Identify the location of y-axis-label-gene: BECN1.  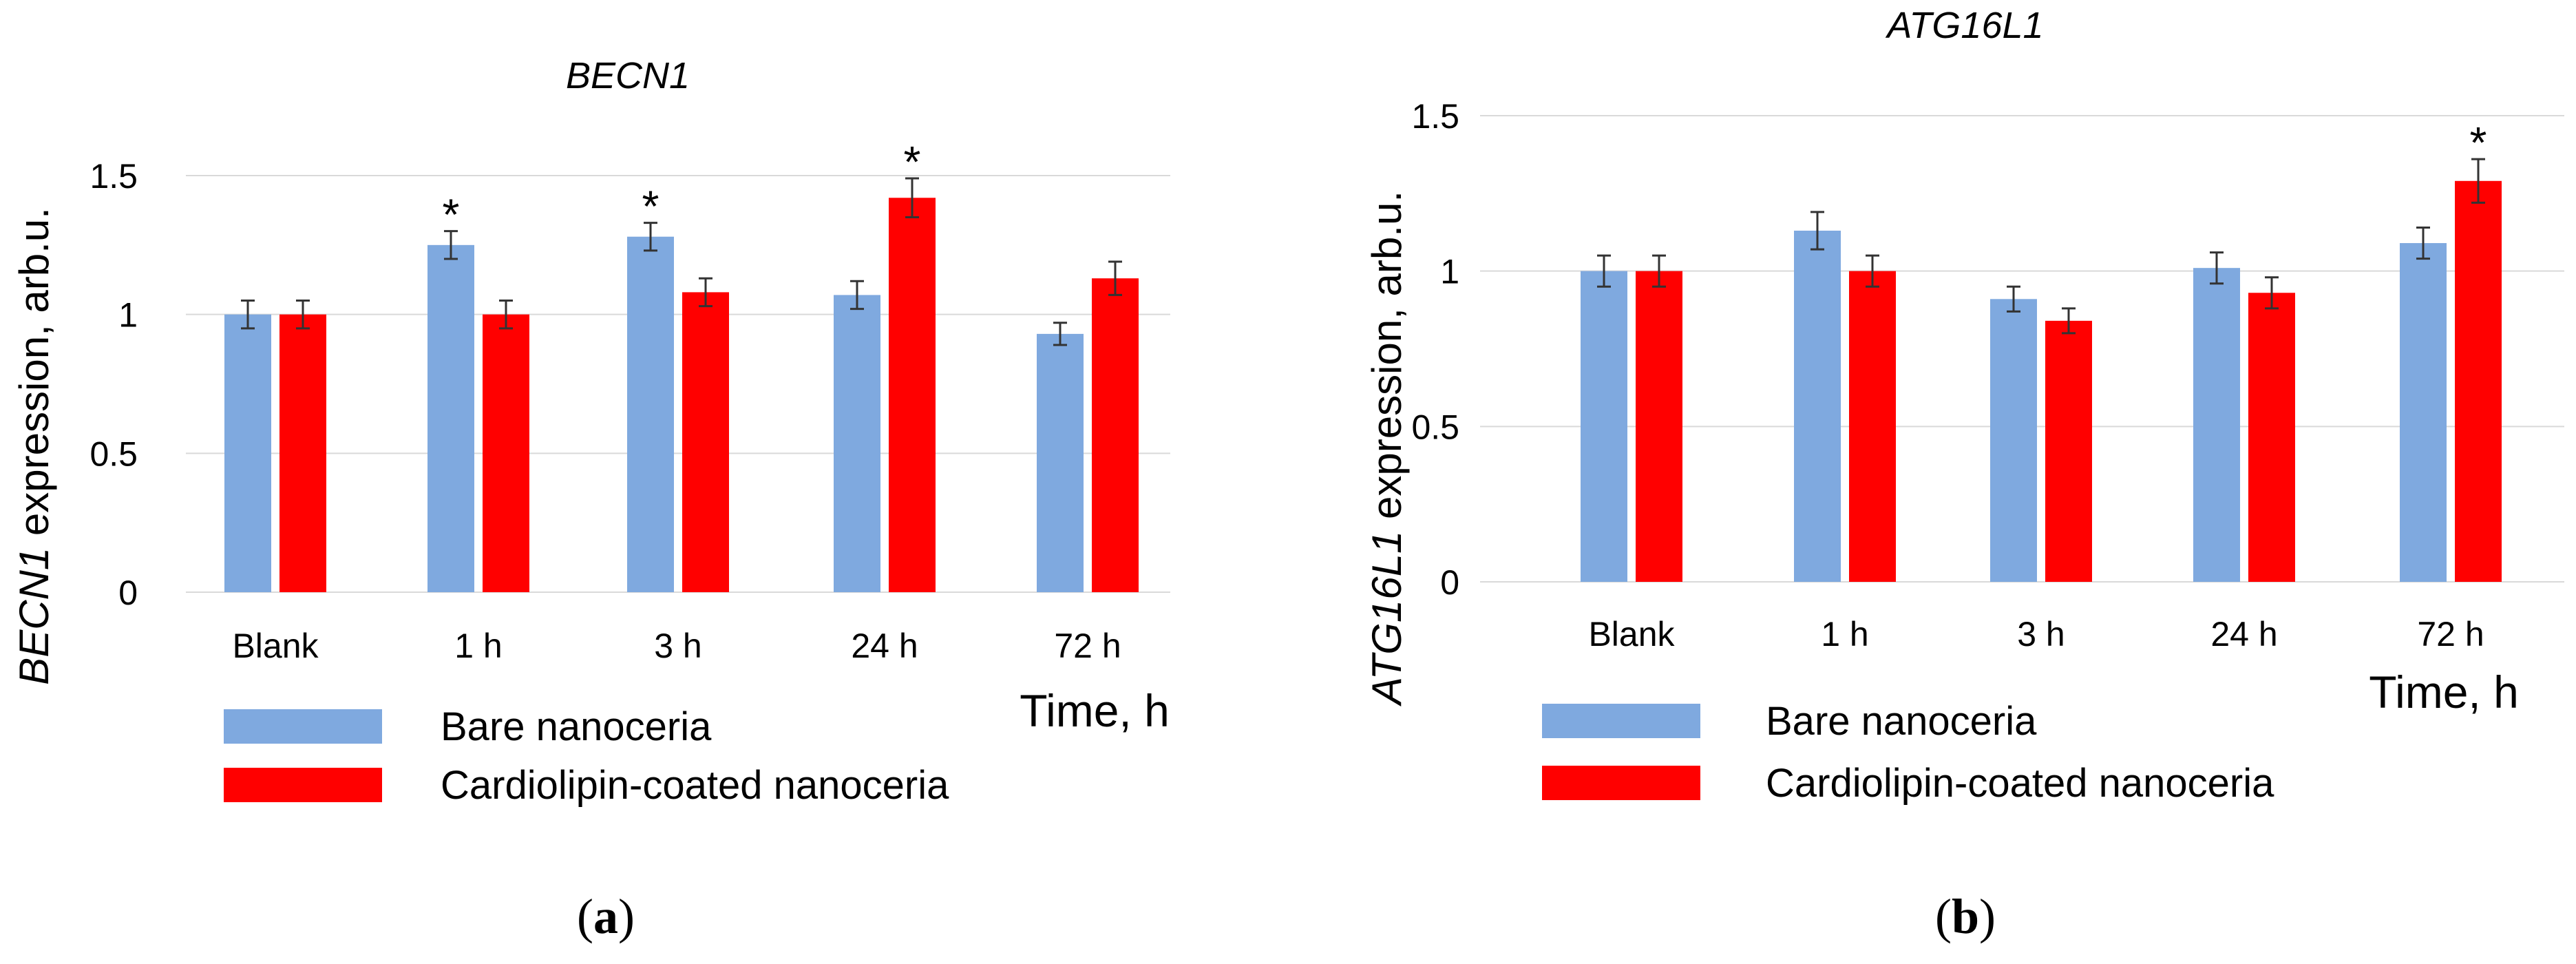
(34, 616).